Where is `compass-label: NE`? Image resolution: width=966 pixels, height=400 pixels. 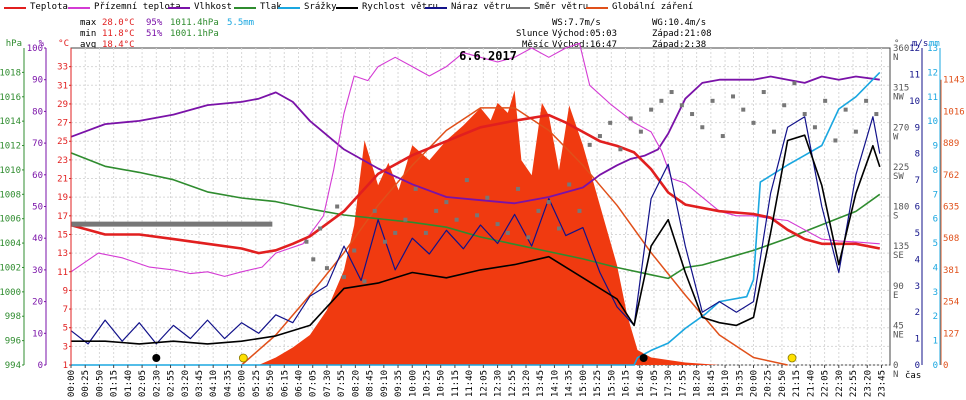
compass-label: NE is located at coordinates (898, 335).